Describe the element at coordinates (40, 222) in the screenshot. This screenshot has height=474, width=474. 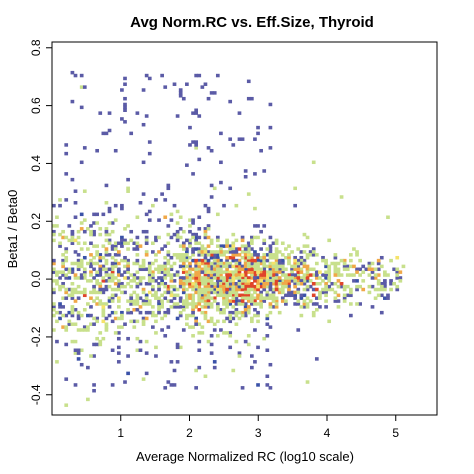
I see `y-axis: -0.4-0.20.00.20.40.60.8` at that location.